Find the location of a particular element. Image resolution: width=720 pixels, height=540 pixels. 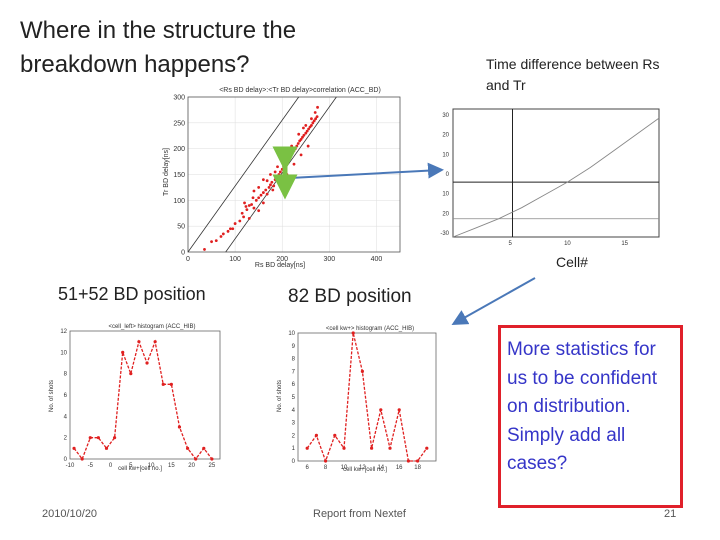

scatter-ytick-label: 300 is located at coordinates (179, 98).